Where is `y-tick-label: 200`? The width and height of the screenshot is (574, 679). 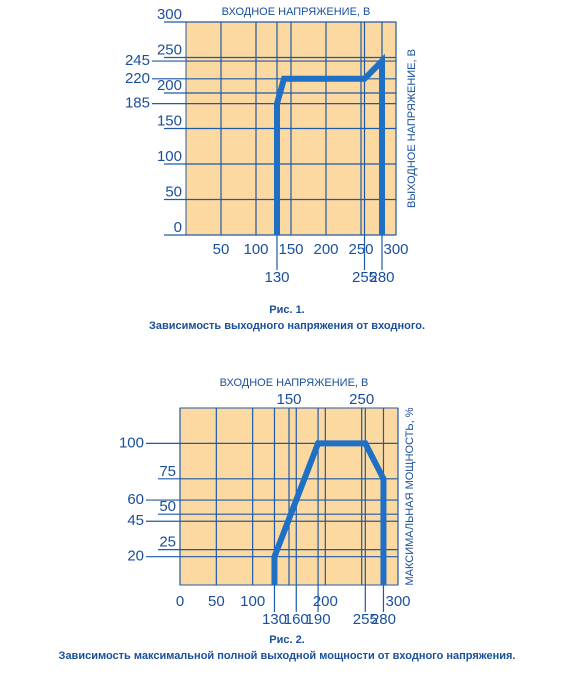 y-tick-label: 200 is located at coordinates (169, 85).